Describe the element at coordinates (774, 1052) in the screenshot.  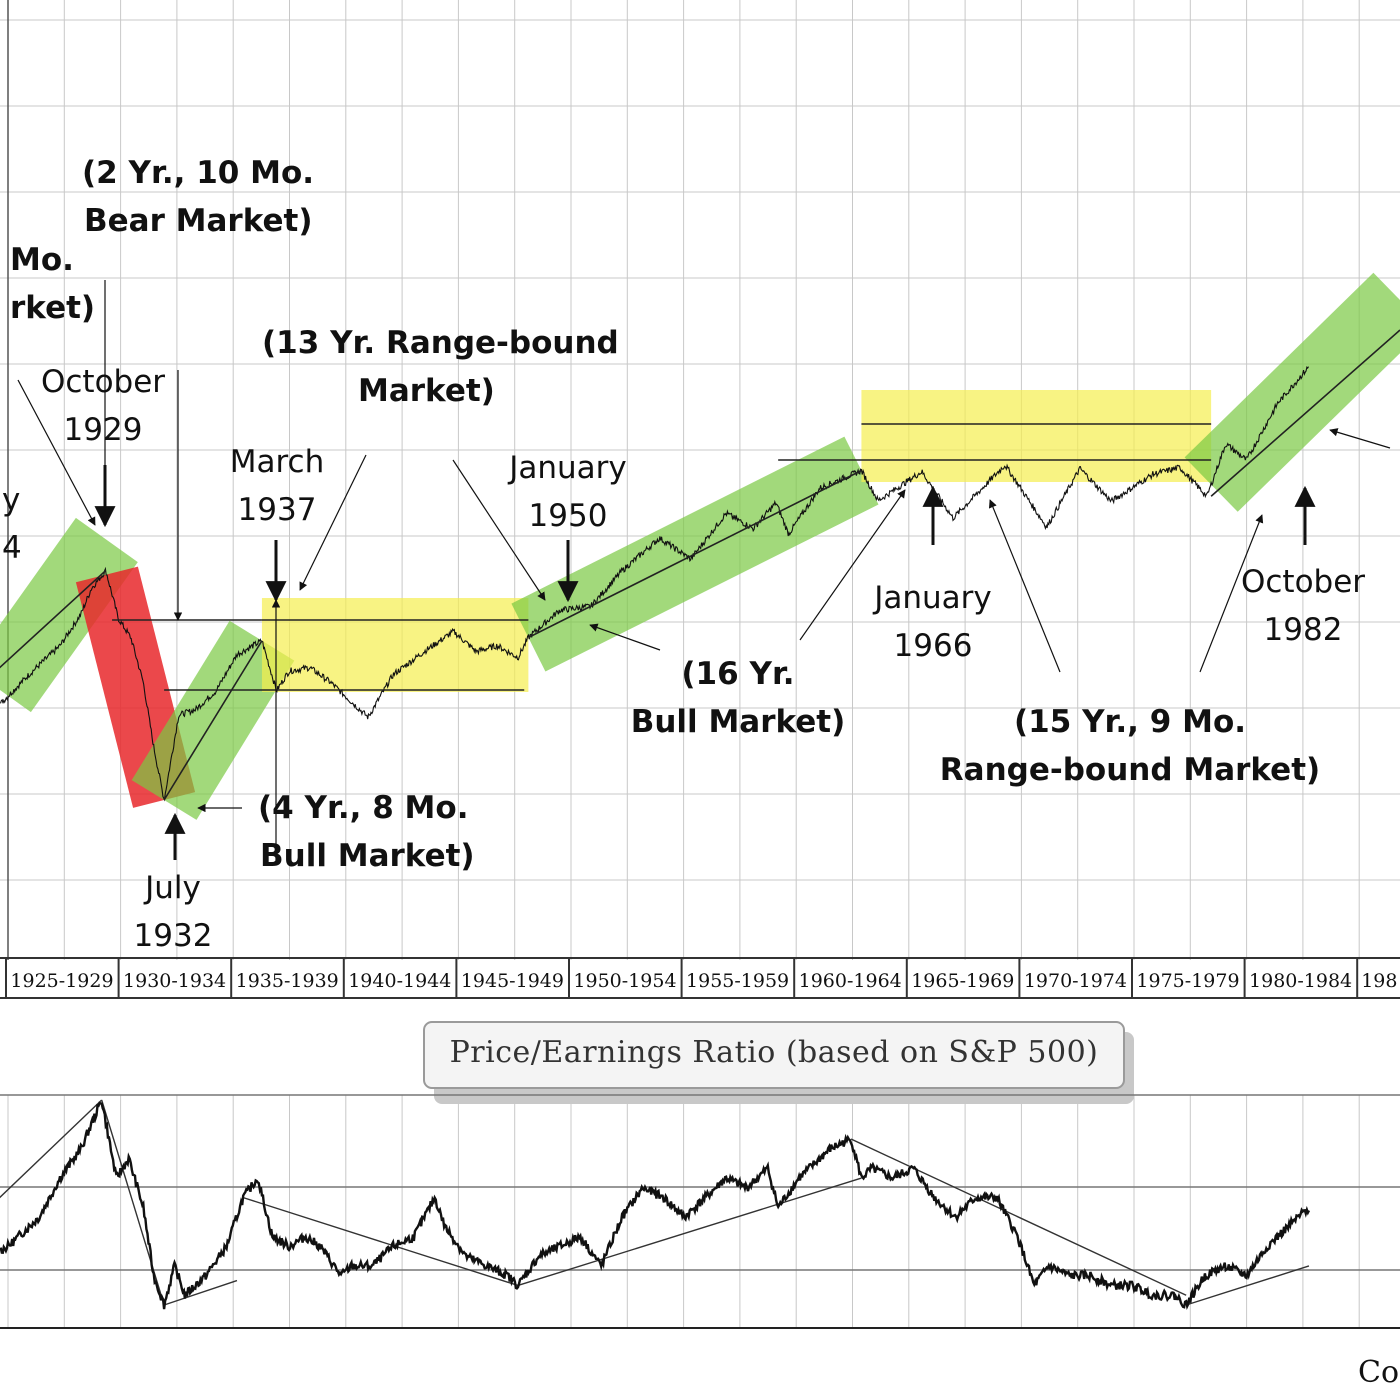
I see `pe-chart-title: Price/Earnings Ratio (based on S&P 500)` at that location.